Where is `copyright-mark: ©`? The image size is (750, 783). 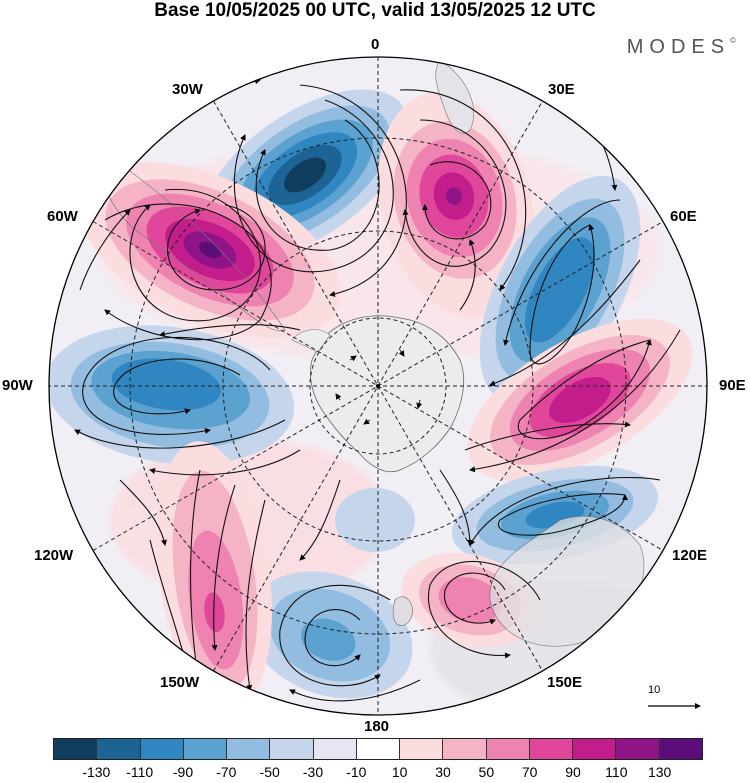
copyright-mark: © is located at coordinates (733, 40).